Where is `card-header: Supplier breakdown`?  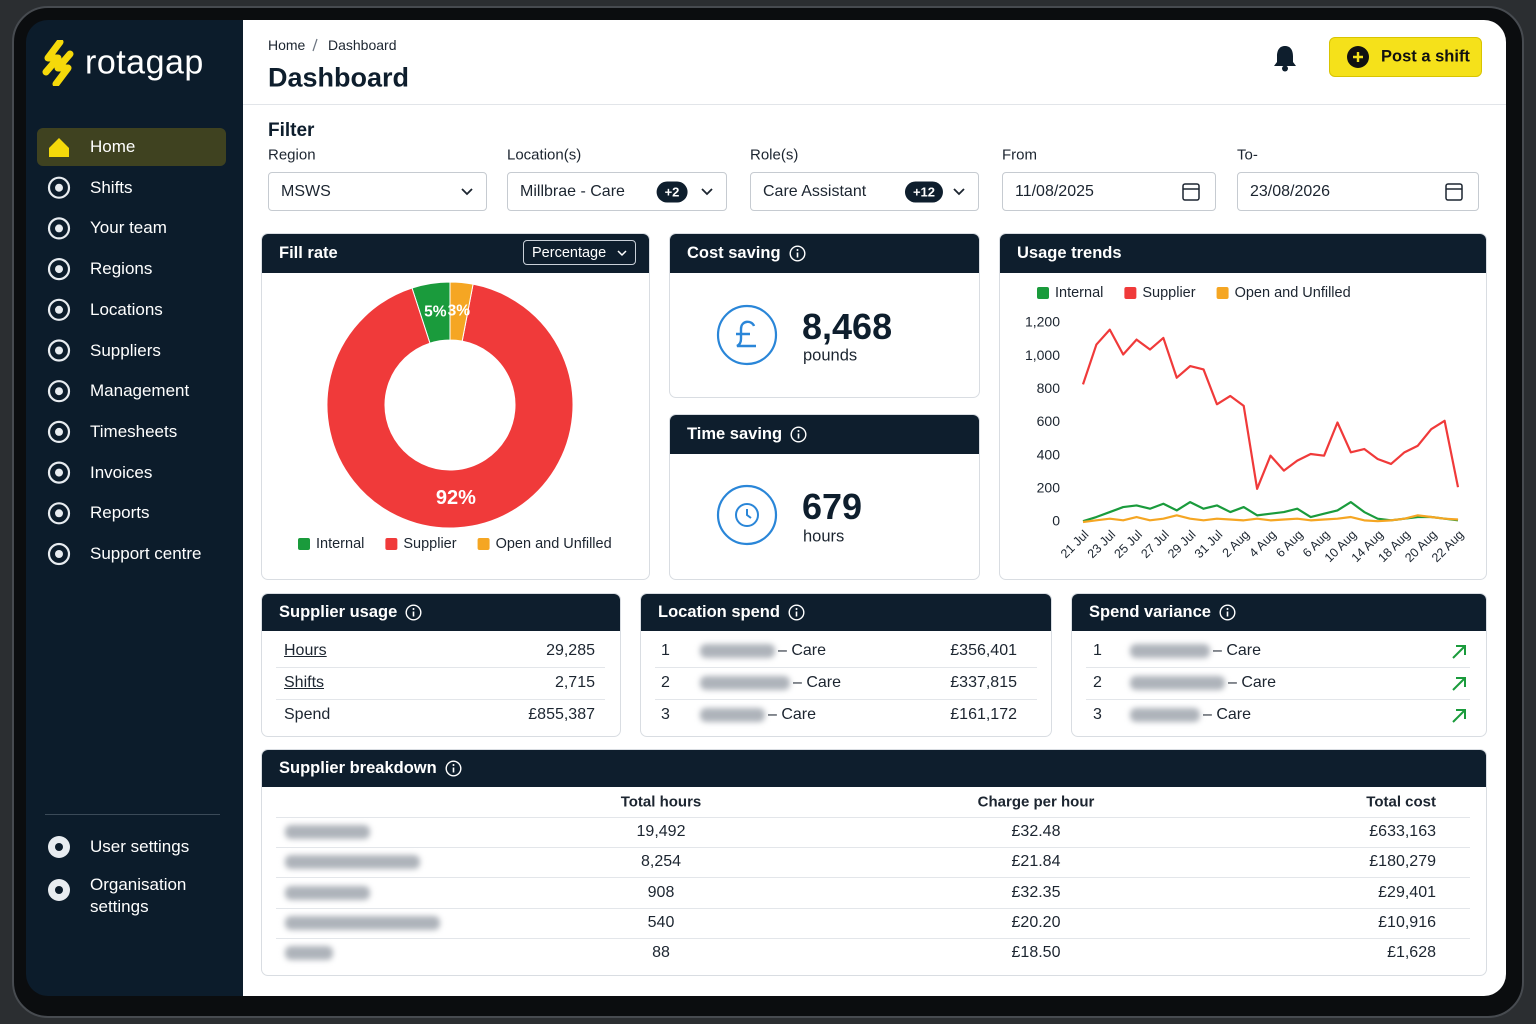
card-header: Supplier breakdown is located at coordinates (874, 768).